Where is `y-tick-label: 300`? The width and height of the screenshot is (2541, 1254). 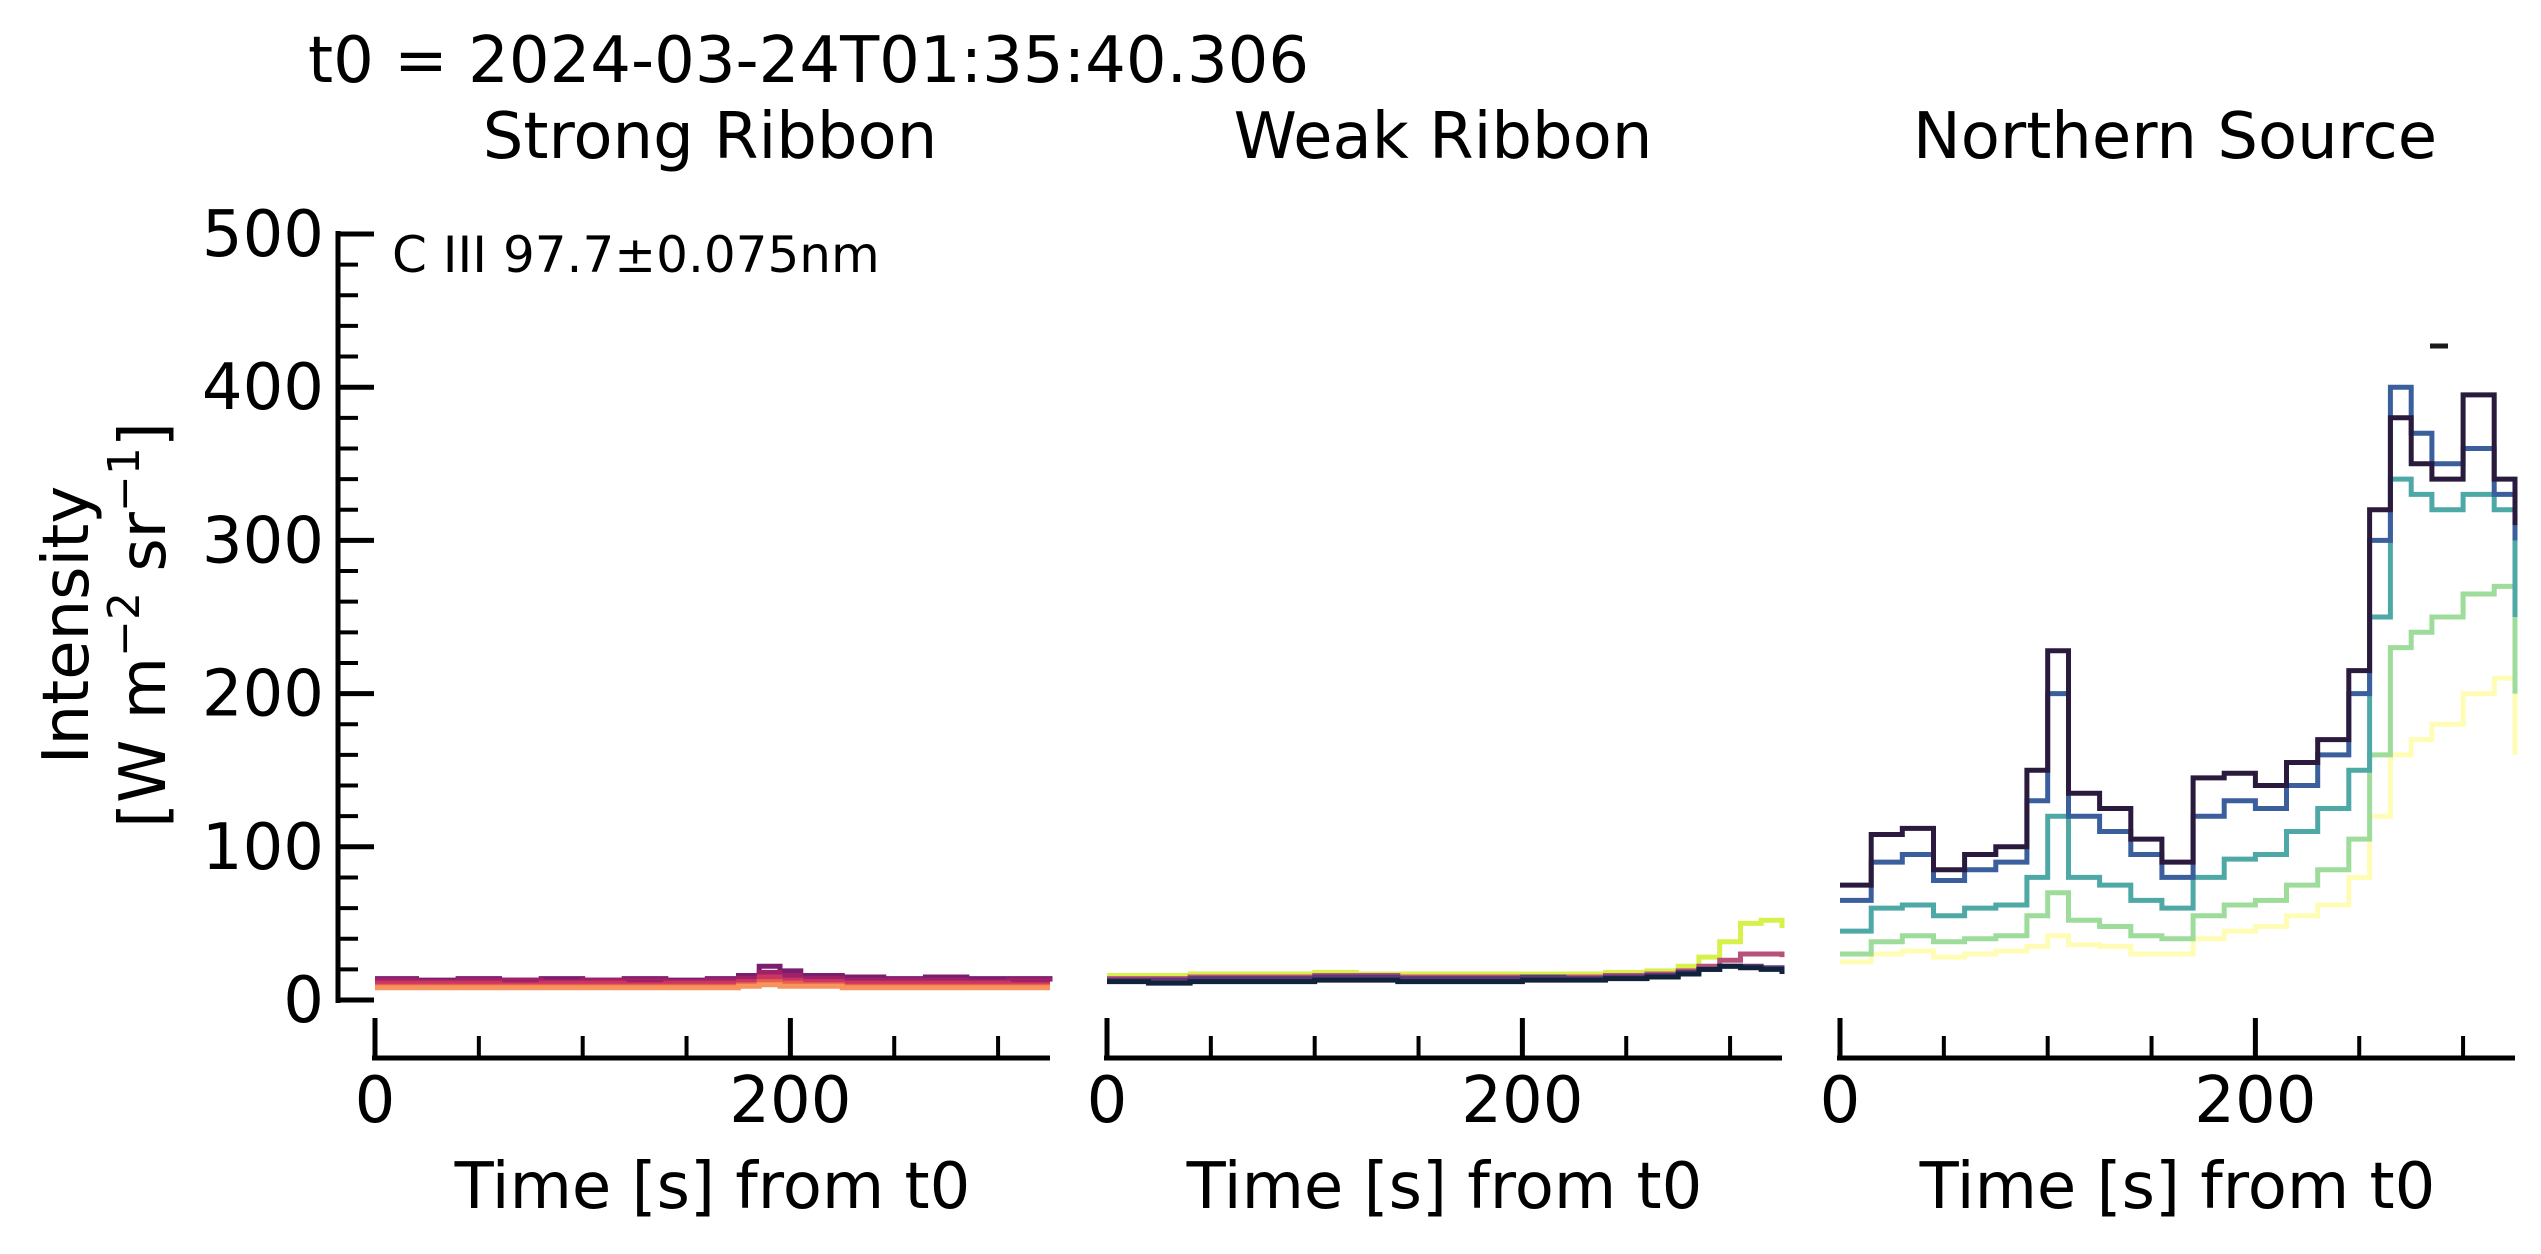 y-tick-label: 300 is located at coordinates (263, 541).